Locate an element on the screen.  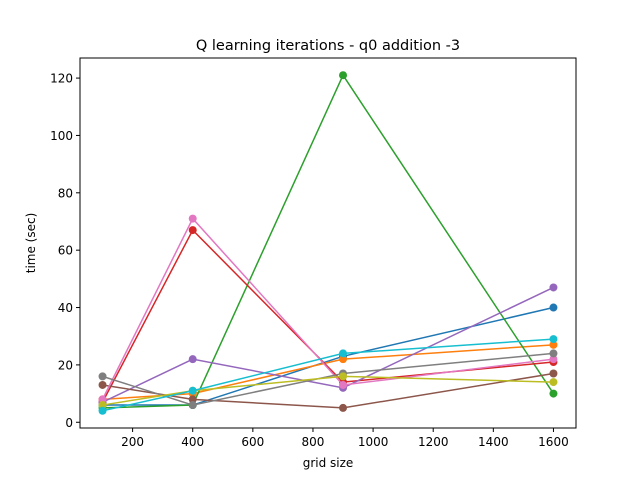
y-axis: 0 20 40 60 80 100 120 is located at coordinates (65, 251).